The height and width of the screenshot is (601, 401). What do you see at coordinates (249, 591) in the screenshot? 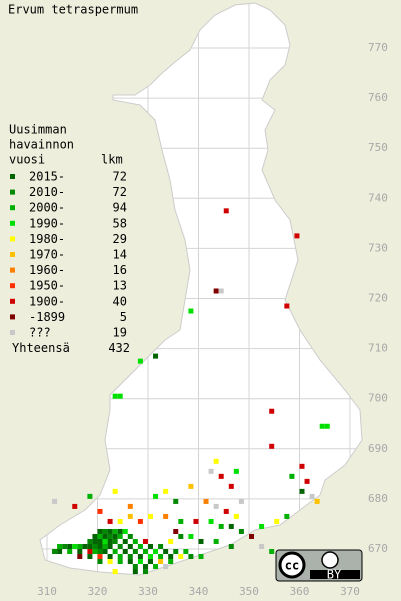
I see `easting-label: 350` at bounding box center [249, 591].